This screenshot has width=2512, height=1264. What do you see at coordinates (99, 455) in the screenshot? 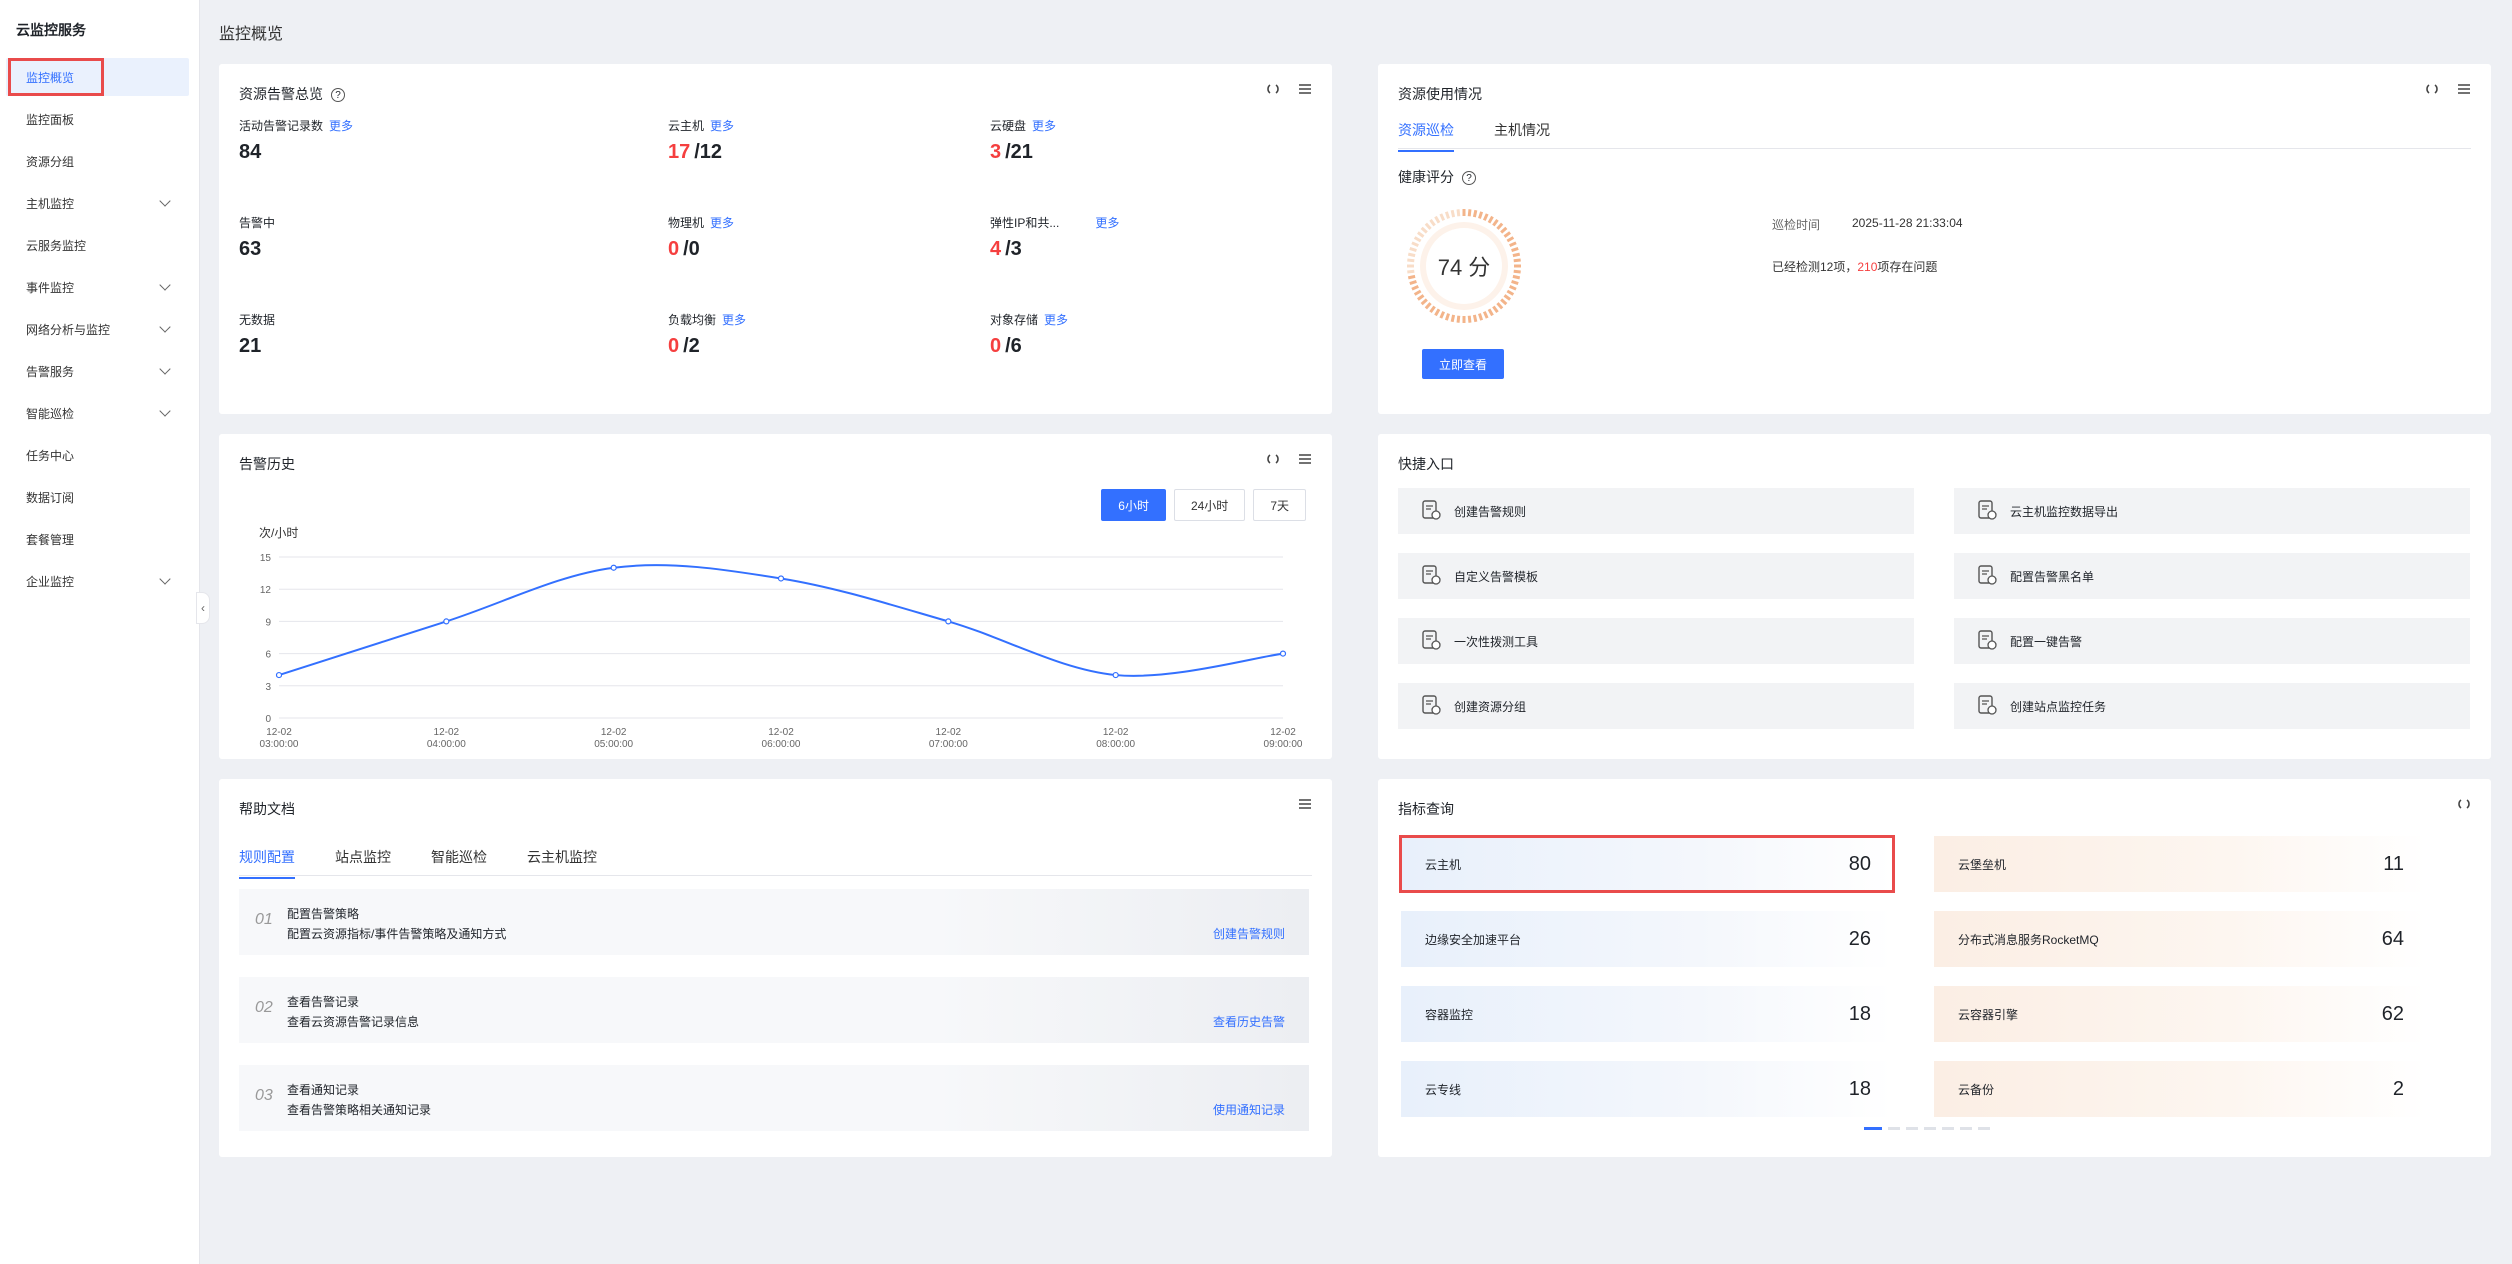
I see `sidebar-item: 任务中心` at bounding box center [99, 455].